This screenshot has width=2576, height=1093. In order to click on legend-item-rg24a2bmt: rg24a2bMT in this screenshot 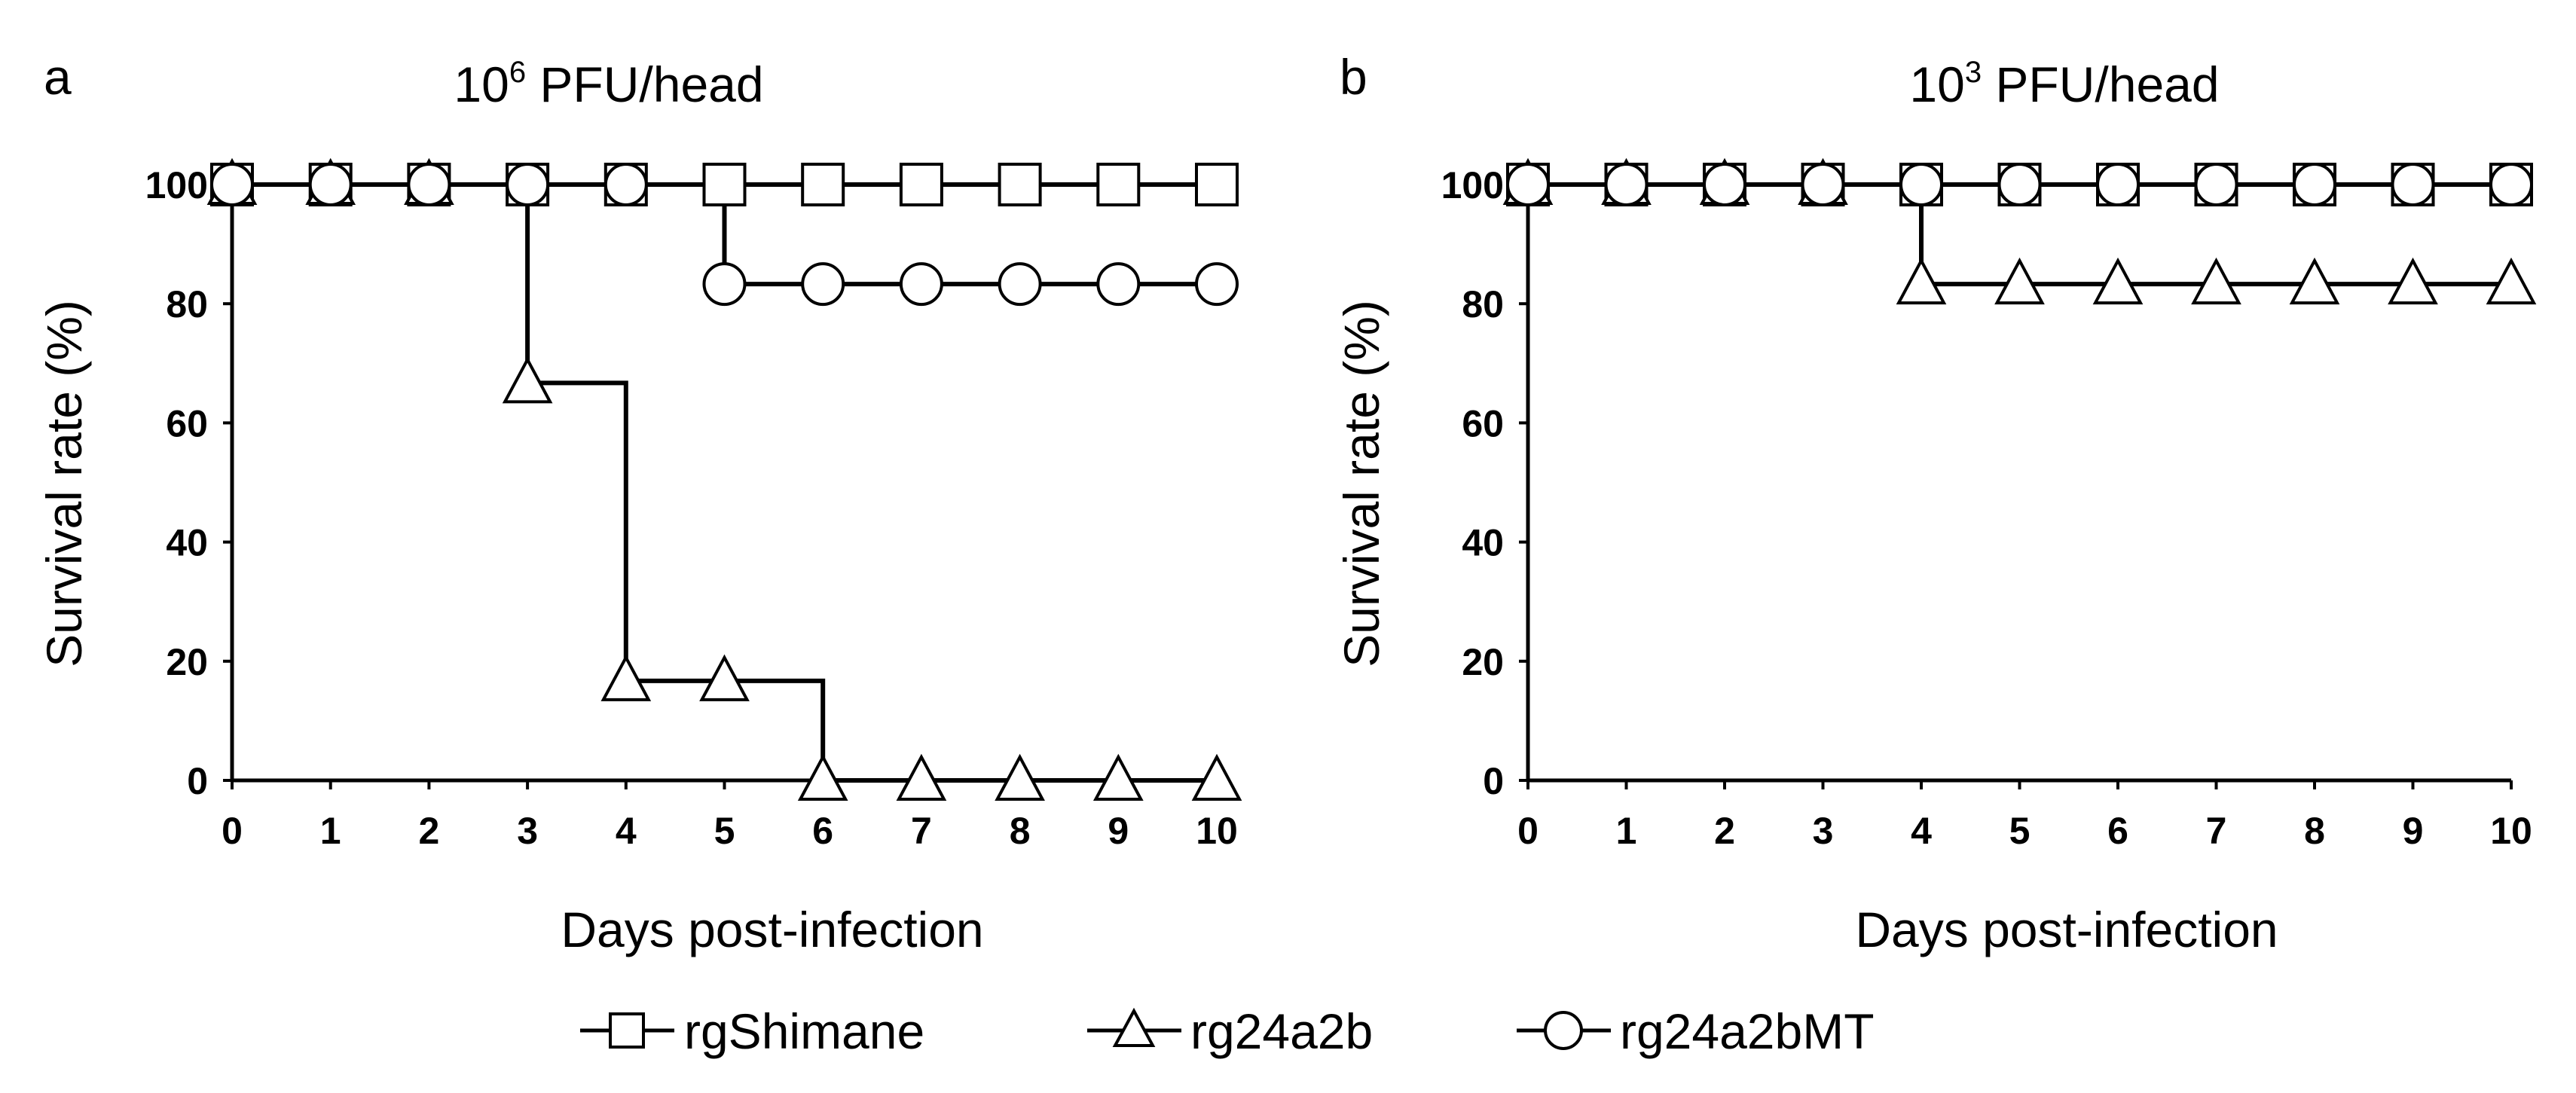, I will do `click(1696, 1031)`.